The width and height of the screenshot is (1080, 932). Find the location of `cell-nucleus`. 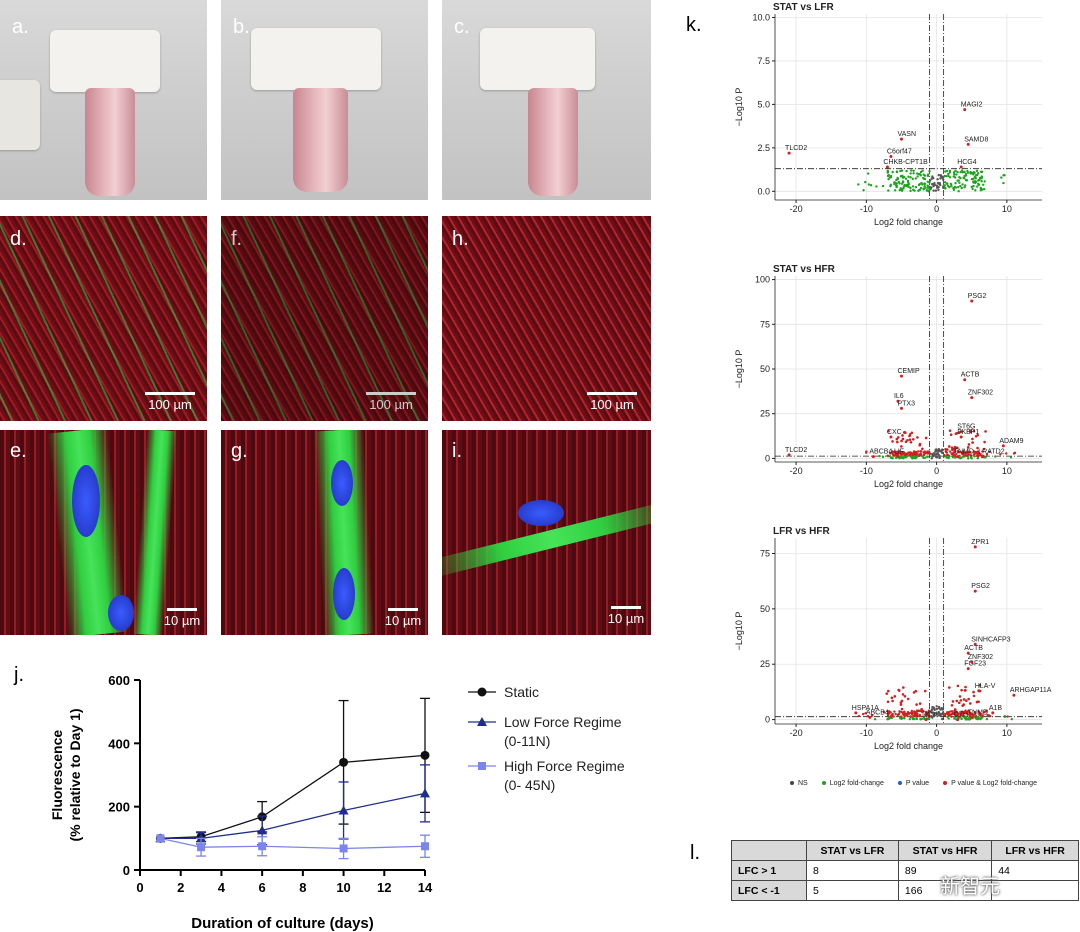

cell-nucleus is located at coordinates (121, 613).